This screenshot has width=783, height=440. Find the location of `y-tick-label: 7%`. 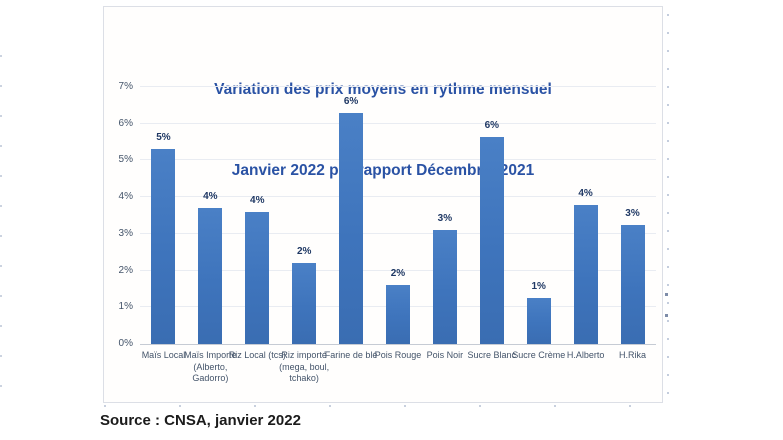

y-tick-label: 7% is located at coordinates (125, 86).